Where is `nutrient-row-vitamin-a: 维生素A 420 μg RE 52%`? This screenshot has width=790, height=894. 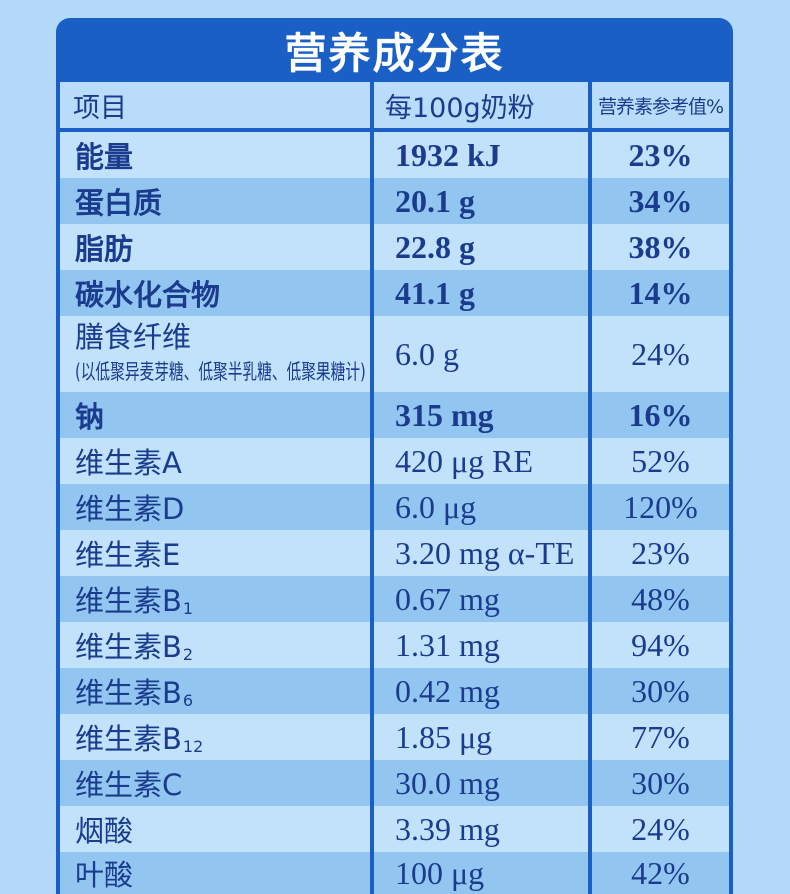 nutrient-row-vitamin-a: 维生素A 420 μg RE 52% is located at coordinates (394, 461).